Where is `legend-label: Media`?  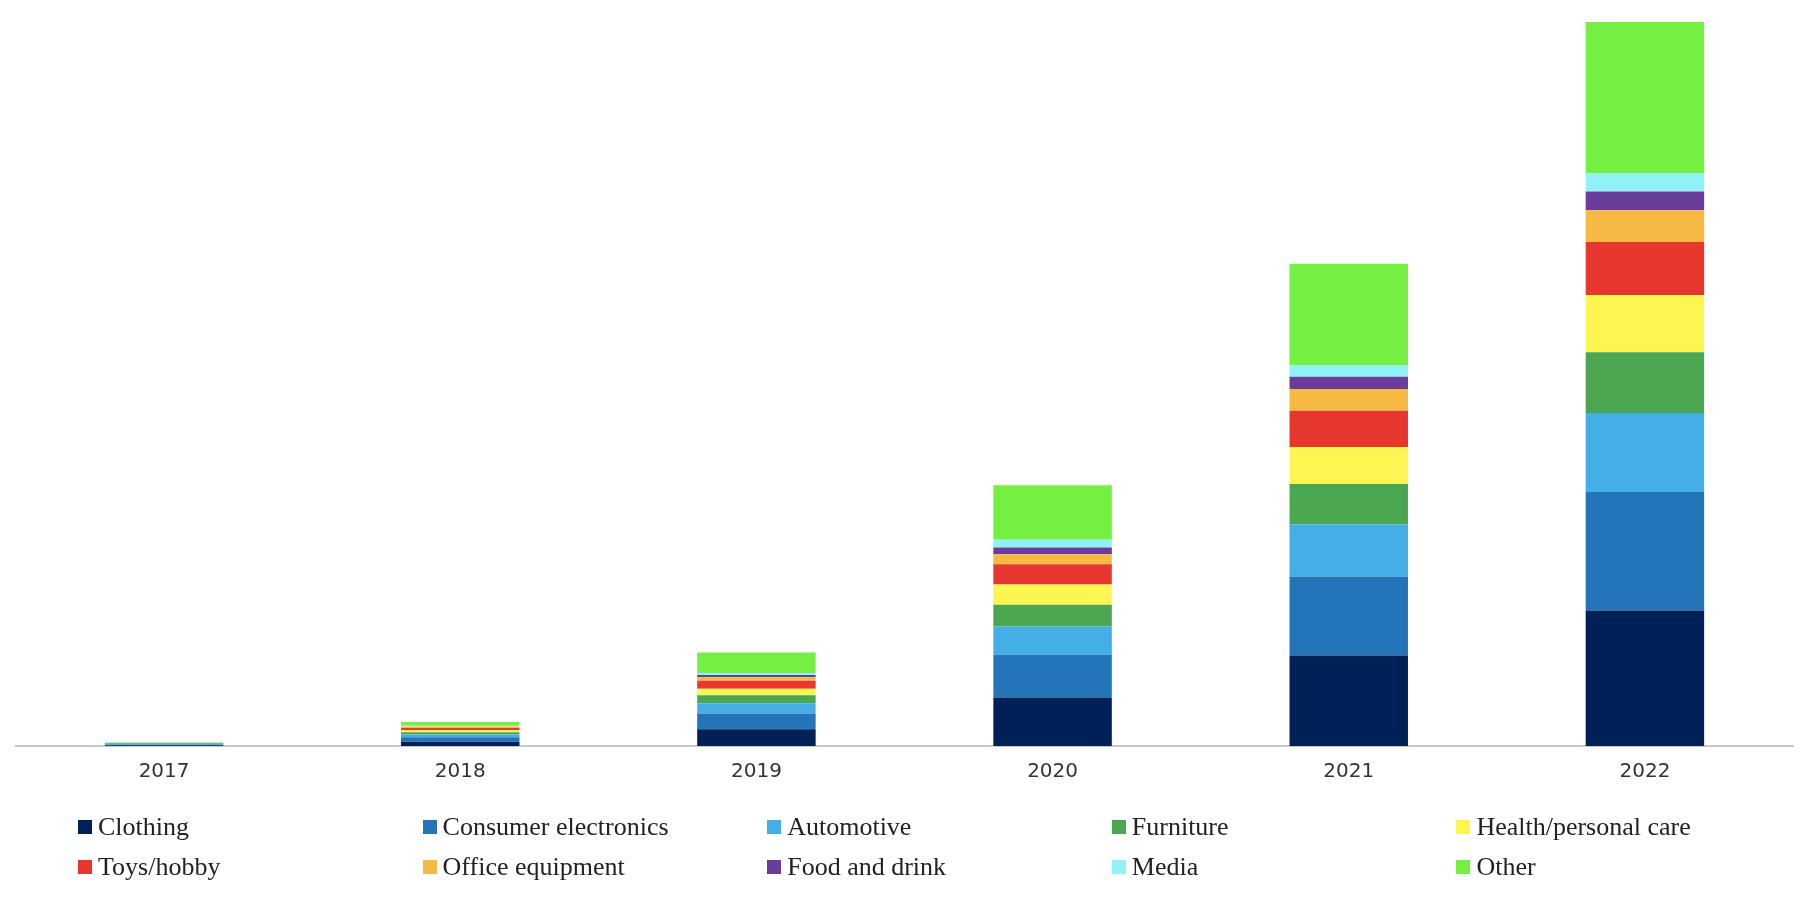
legend-label: Media is located at coordinates (1165, 867).